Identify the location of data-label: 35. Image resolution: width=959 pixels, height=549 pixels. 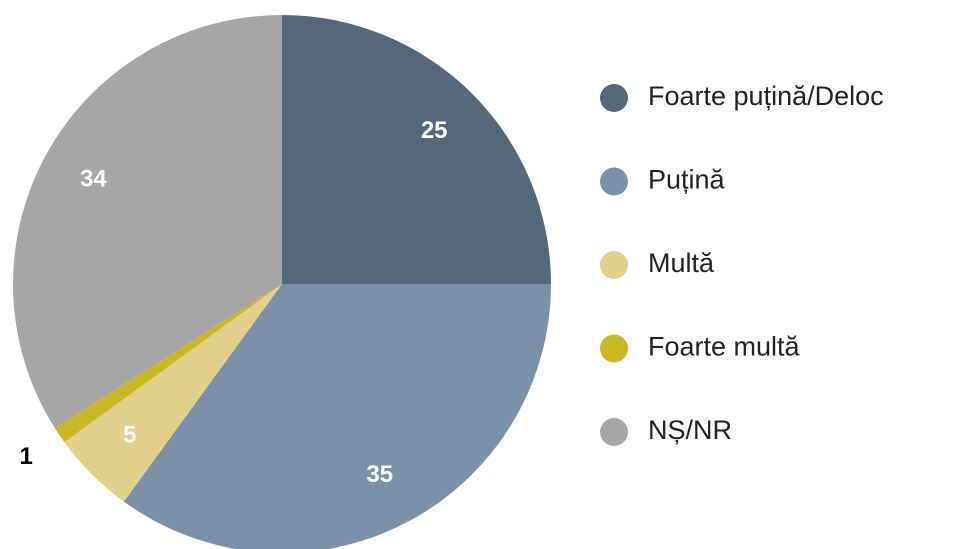
(379, 474).